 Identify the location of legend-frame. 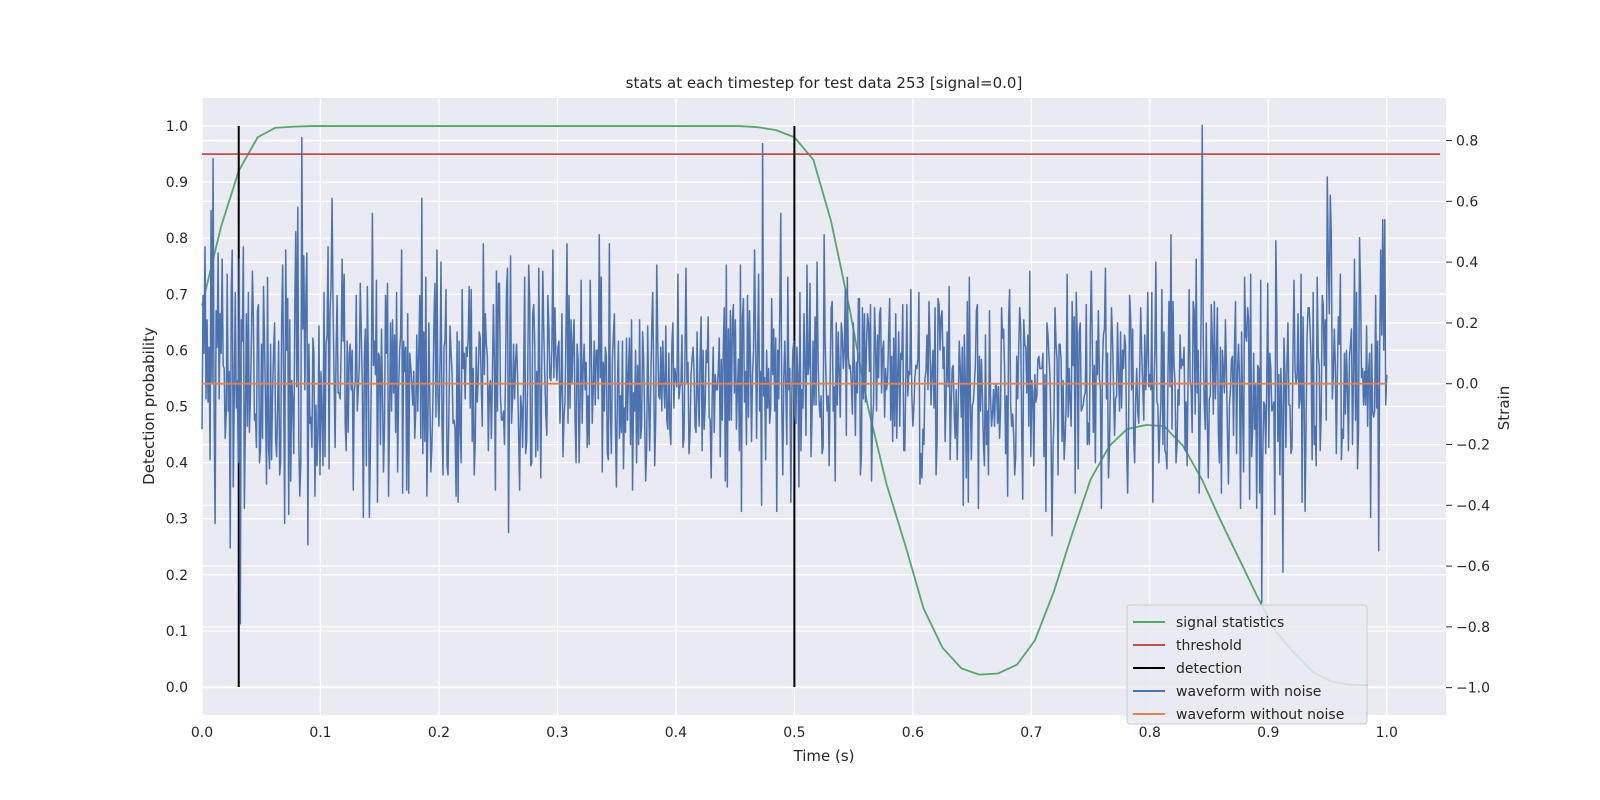
(1247, 664).